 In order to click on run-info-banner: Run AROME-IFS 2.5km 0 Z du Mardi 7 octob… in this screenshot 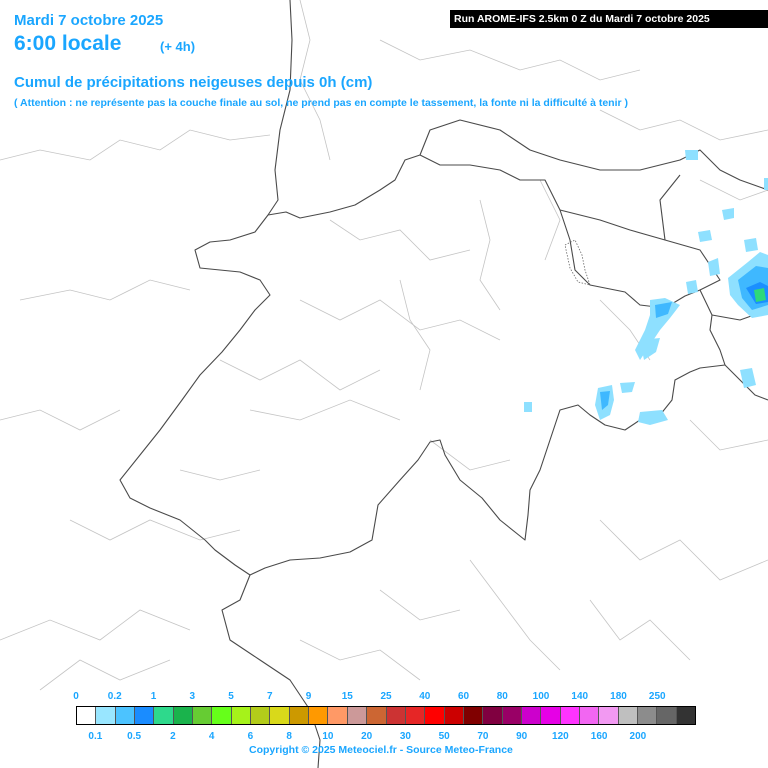, I will do `click(609, 19)`.